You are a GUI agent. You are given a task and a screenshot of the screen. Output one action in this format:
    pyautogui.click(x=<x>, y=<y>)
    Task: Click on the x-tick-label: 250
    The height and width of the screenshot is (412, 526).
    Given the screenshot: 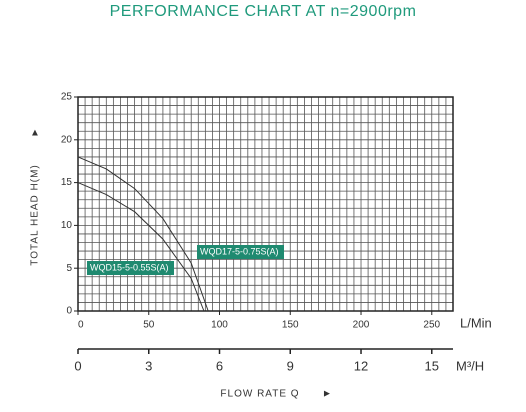 What is the action you would take?
    pyautogui.click(x=431, y=325)
    